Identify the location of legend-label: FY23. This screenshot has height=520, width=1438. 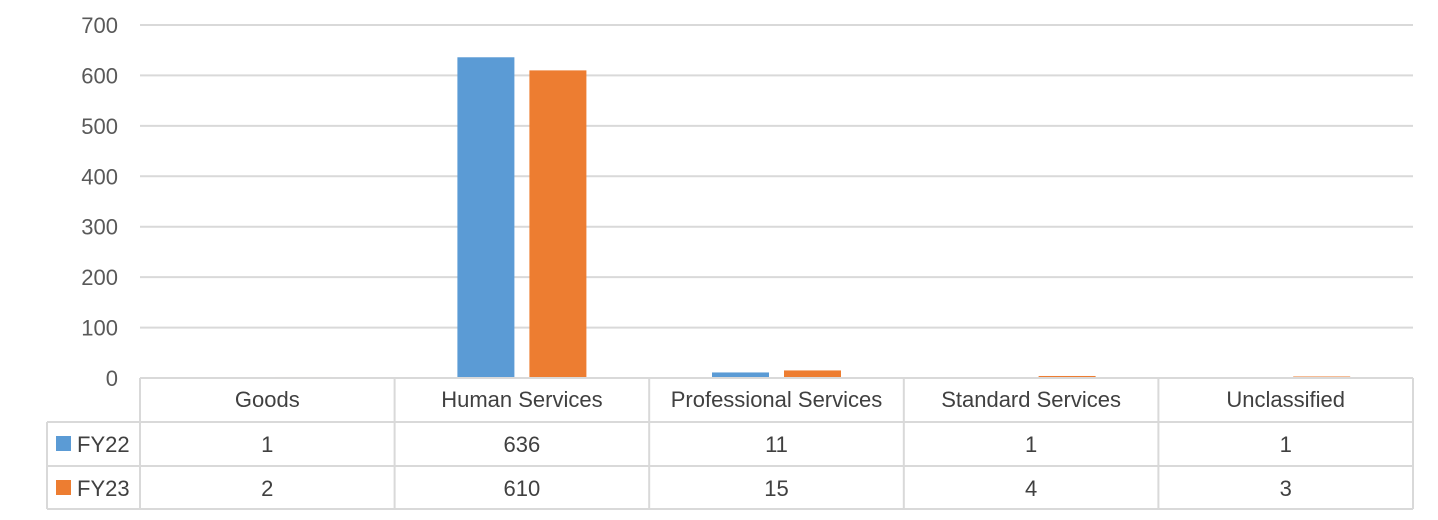
(103, 488).